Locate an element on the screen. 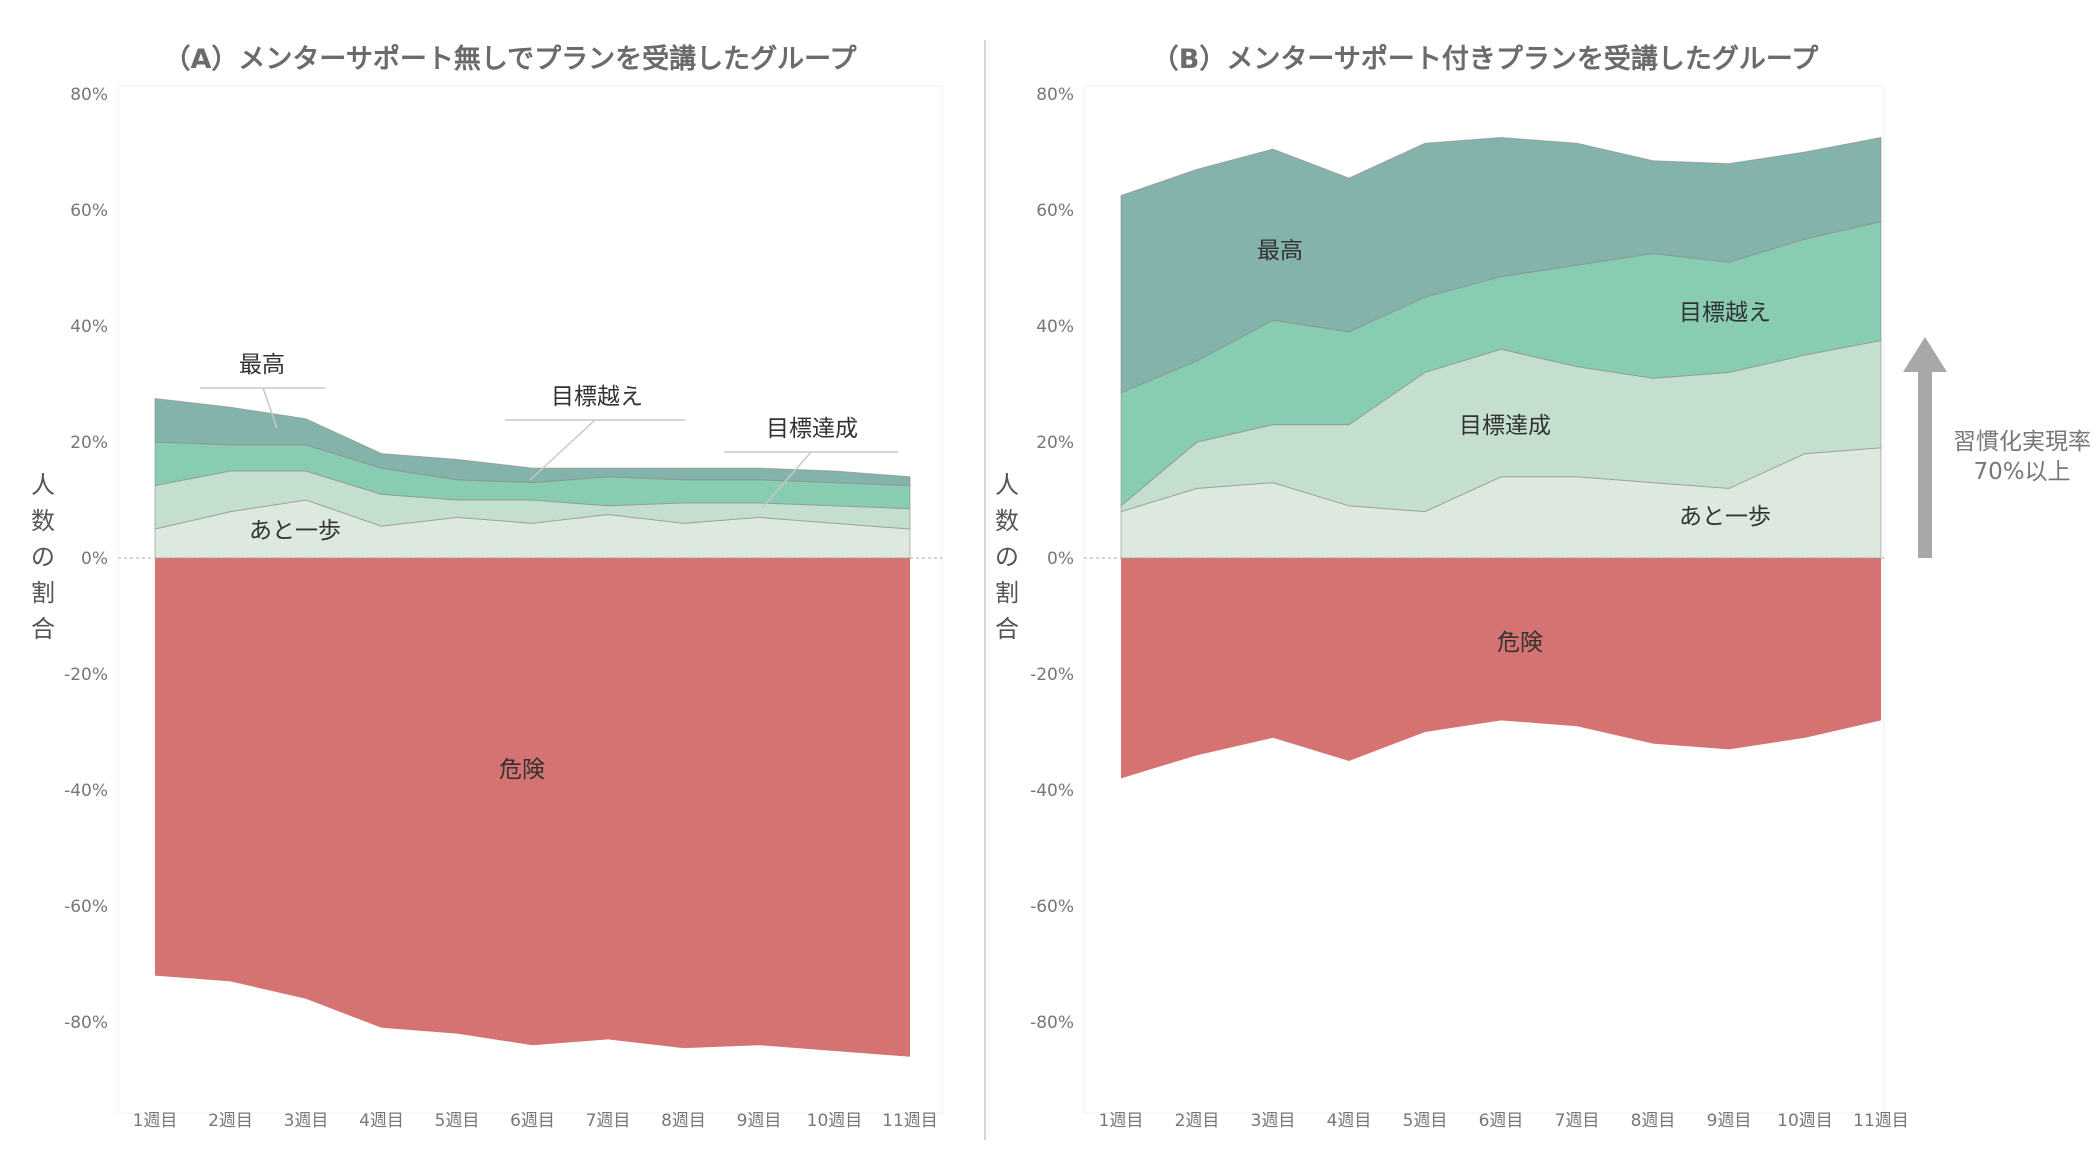 Image resolution: width=2098 pixels, height=1152 pixels. panel-a-title: （A）メンターサポート無しでプランを受講したグループ is located at coordinates (511, 59).